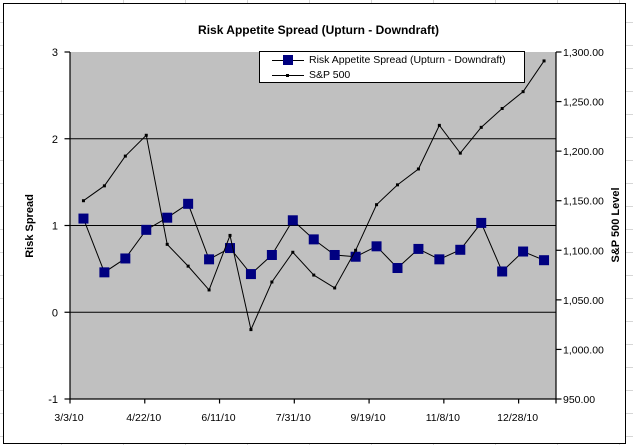 The width and height of the screenshot is (633, 445). Describe the element at coordinates (398, 74) in the screenshot. I see `legend-item-sp500: S&P 500` at that location.